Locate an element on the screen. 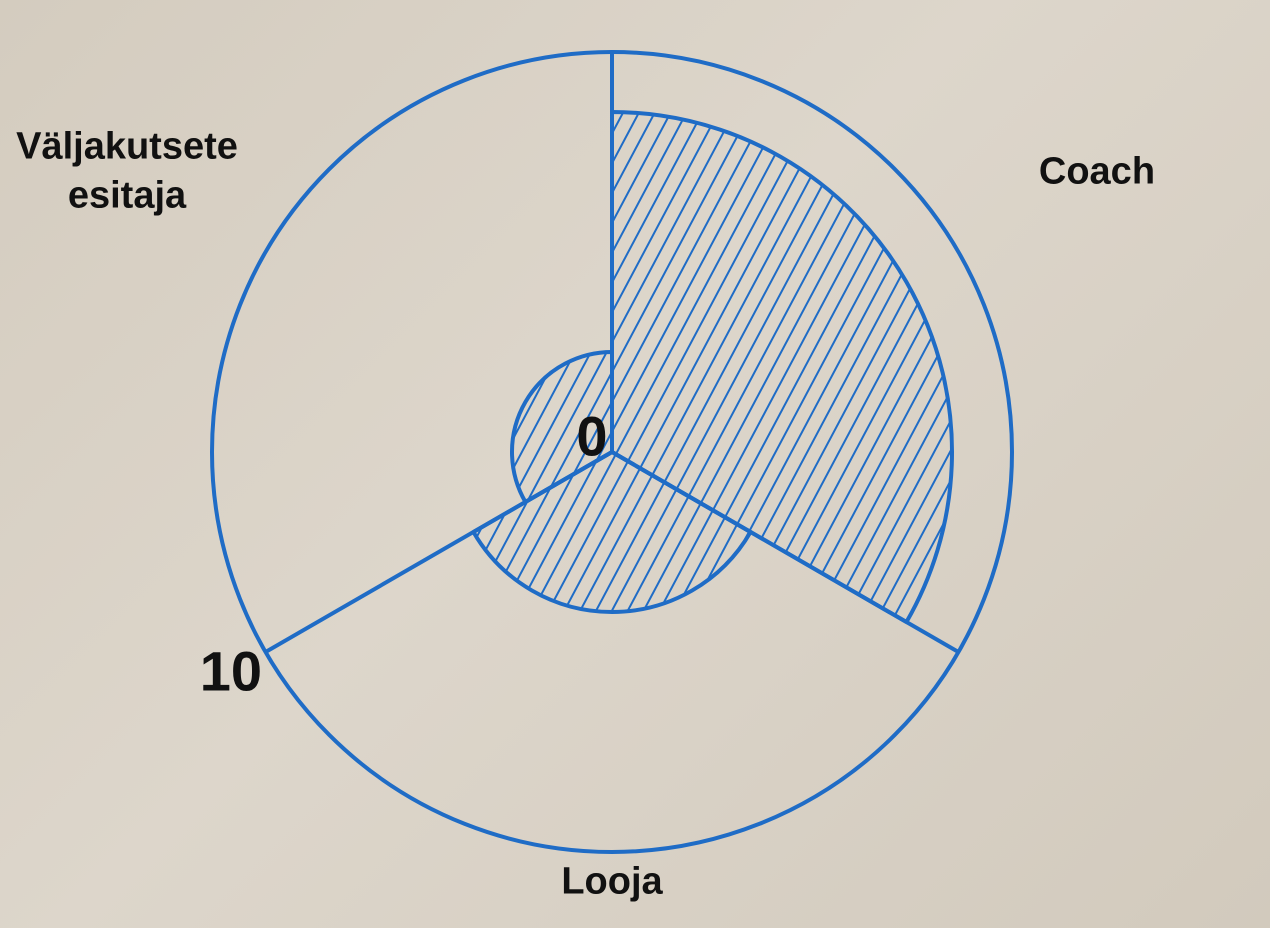  category-label: Väljakutsete esitaja is located at coordinates (127, 171).